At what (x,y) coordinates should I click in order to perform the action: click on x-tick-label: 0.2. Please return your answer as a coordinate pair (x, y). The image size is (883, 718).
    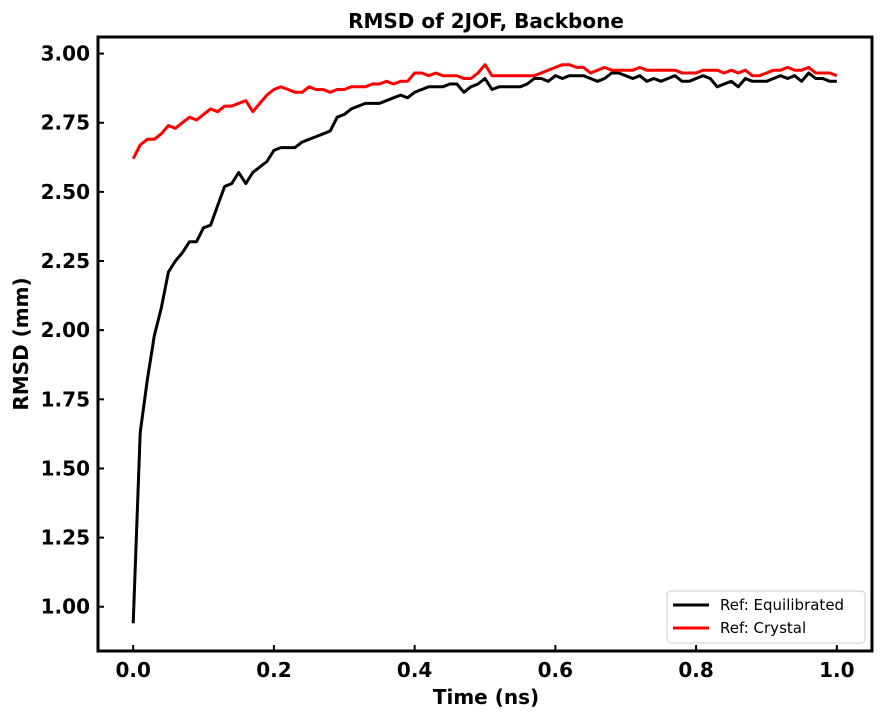
    Looking at the image, I should click on (273, 670).